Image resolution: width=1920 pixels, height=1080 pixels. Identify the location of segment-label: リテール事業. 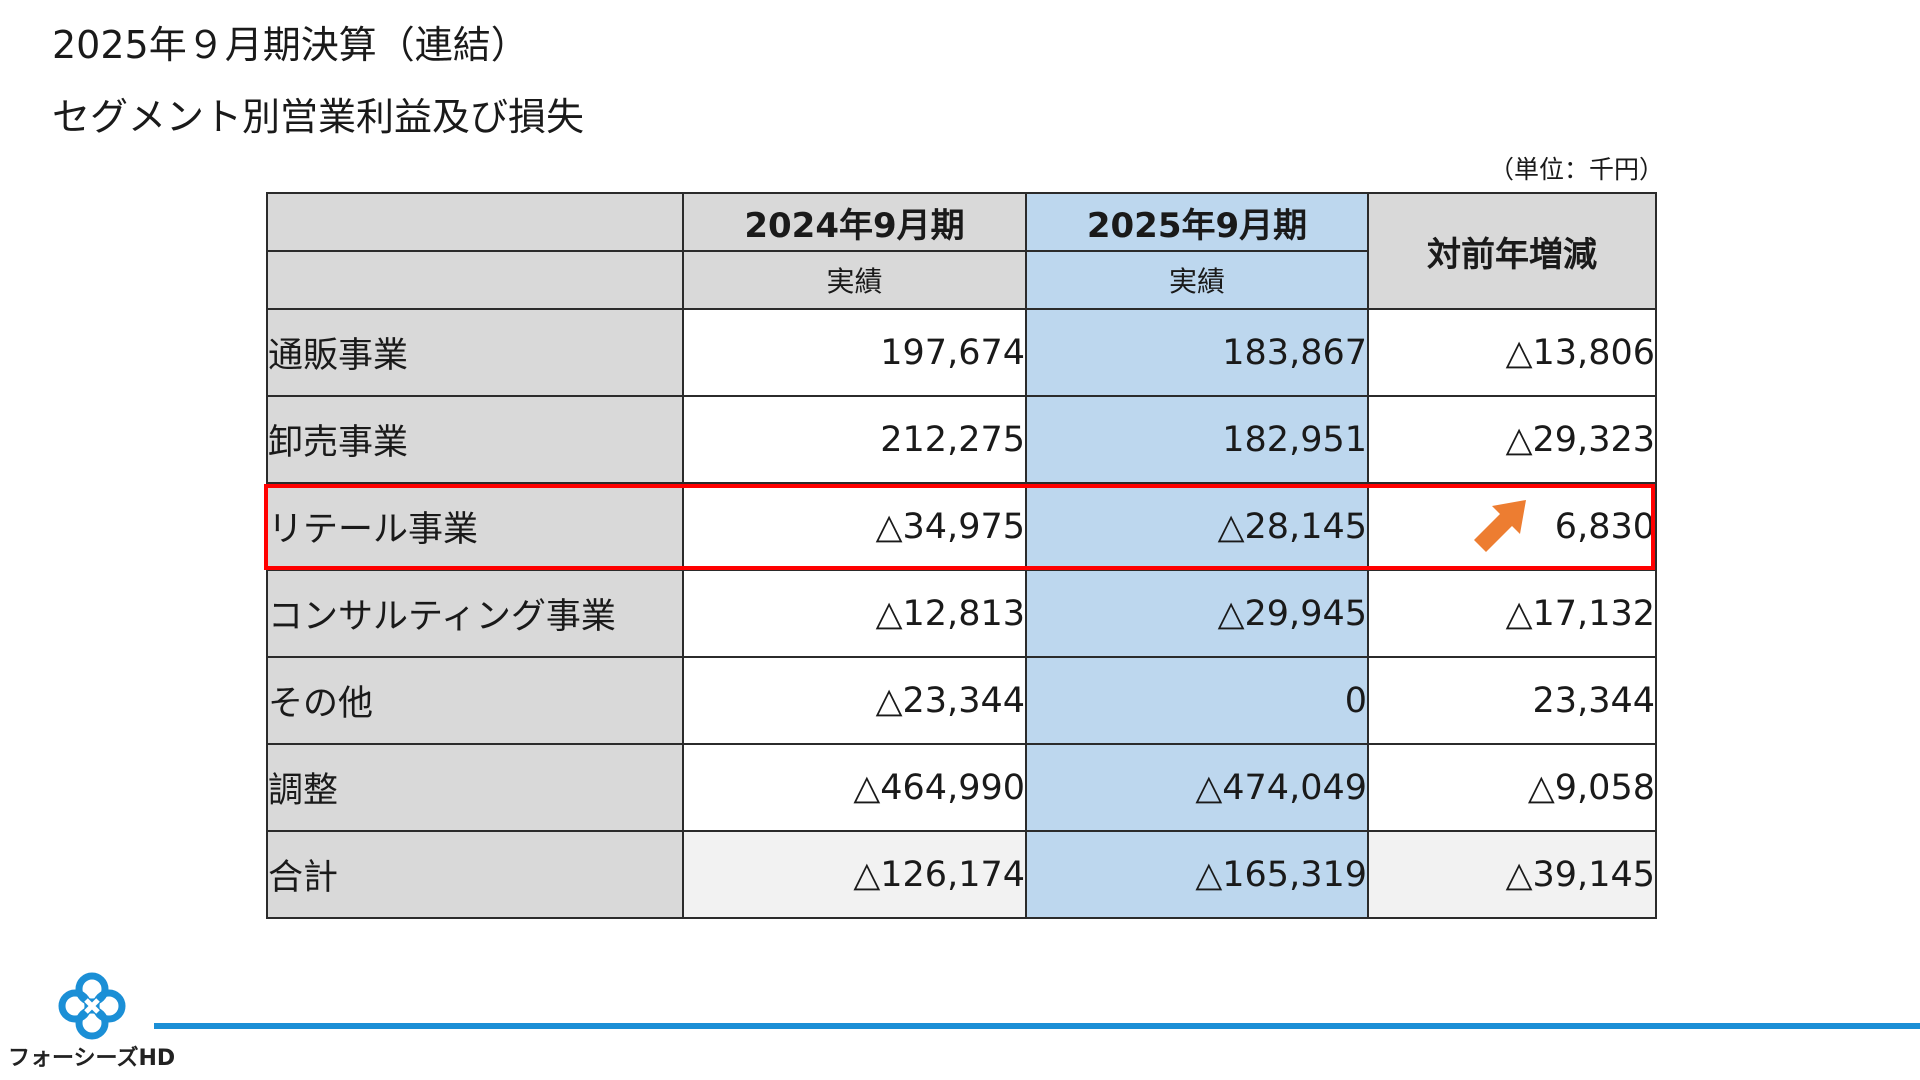
(475, 526).